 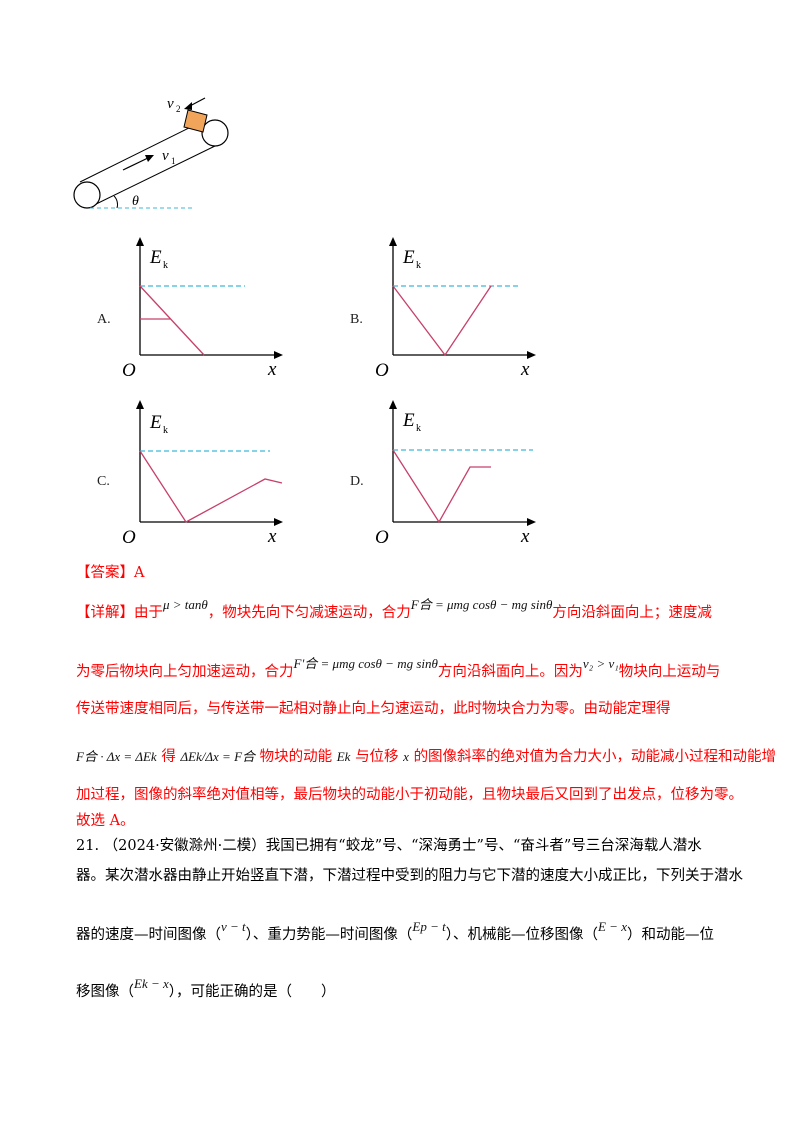 What do you see at coordinates (205, 307) in the screenshot?
I see `option-a-graph: E k O x` at bounding box center [205, 307].